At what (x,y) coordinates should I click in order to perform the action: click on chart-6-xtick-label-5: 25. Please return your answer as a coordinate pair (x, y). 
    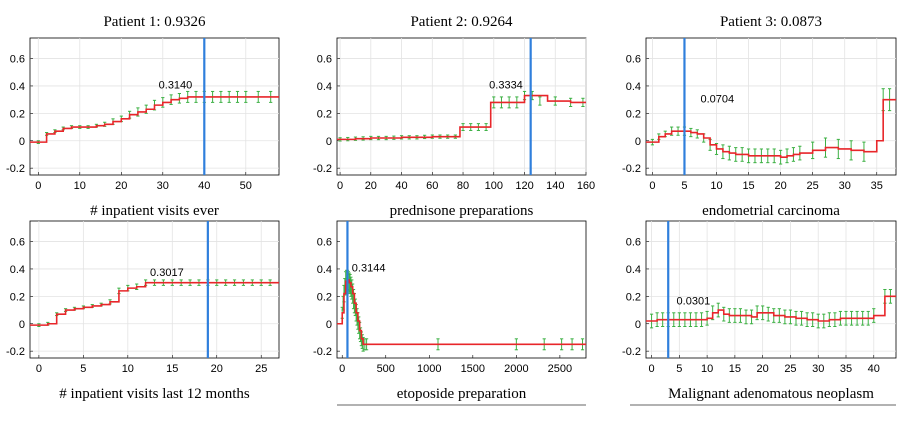
    Looking at the image, I should click on (790, 369).